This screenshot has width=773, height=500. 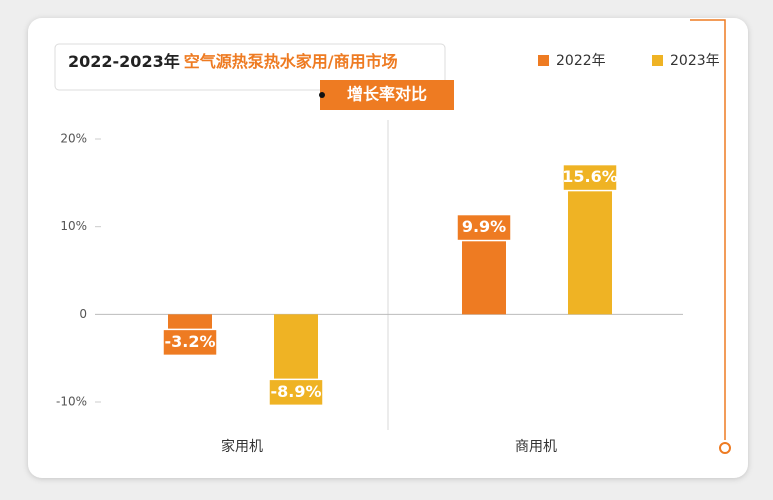 I want to click on value-label: 15.6%, so click(x=590, y=176).